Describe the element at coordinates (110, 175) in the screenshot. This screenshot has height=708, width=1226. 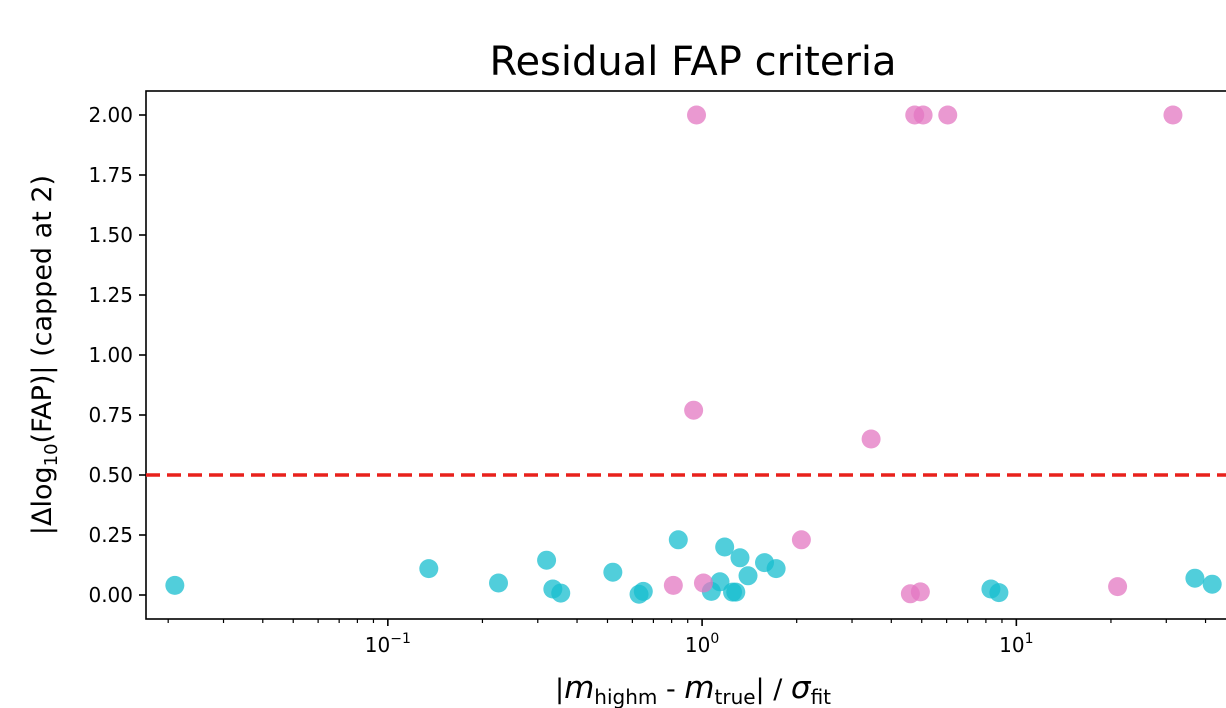
I see `y-tick-label: 1.75` at that location.